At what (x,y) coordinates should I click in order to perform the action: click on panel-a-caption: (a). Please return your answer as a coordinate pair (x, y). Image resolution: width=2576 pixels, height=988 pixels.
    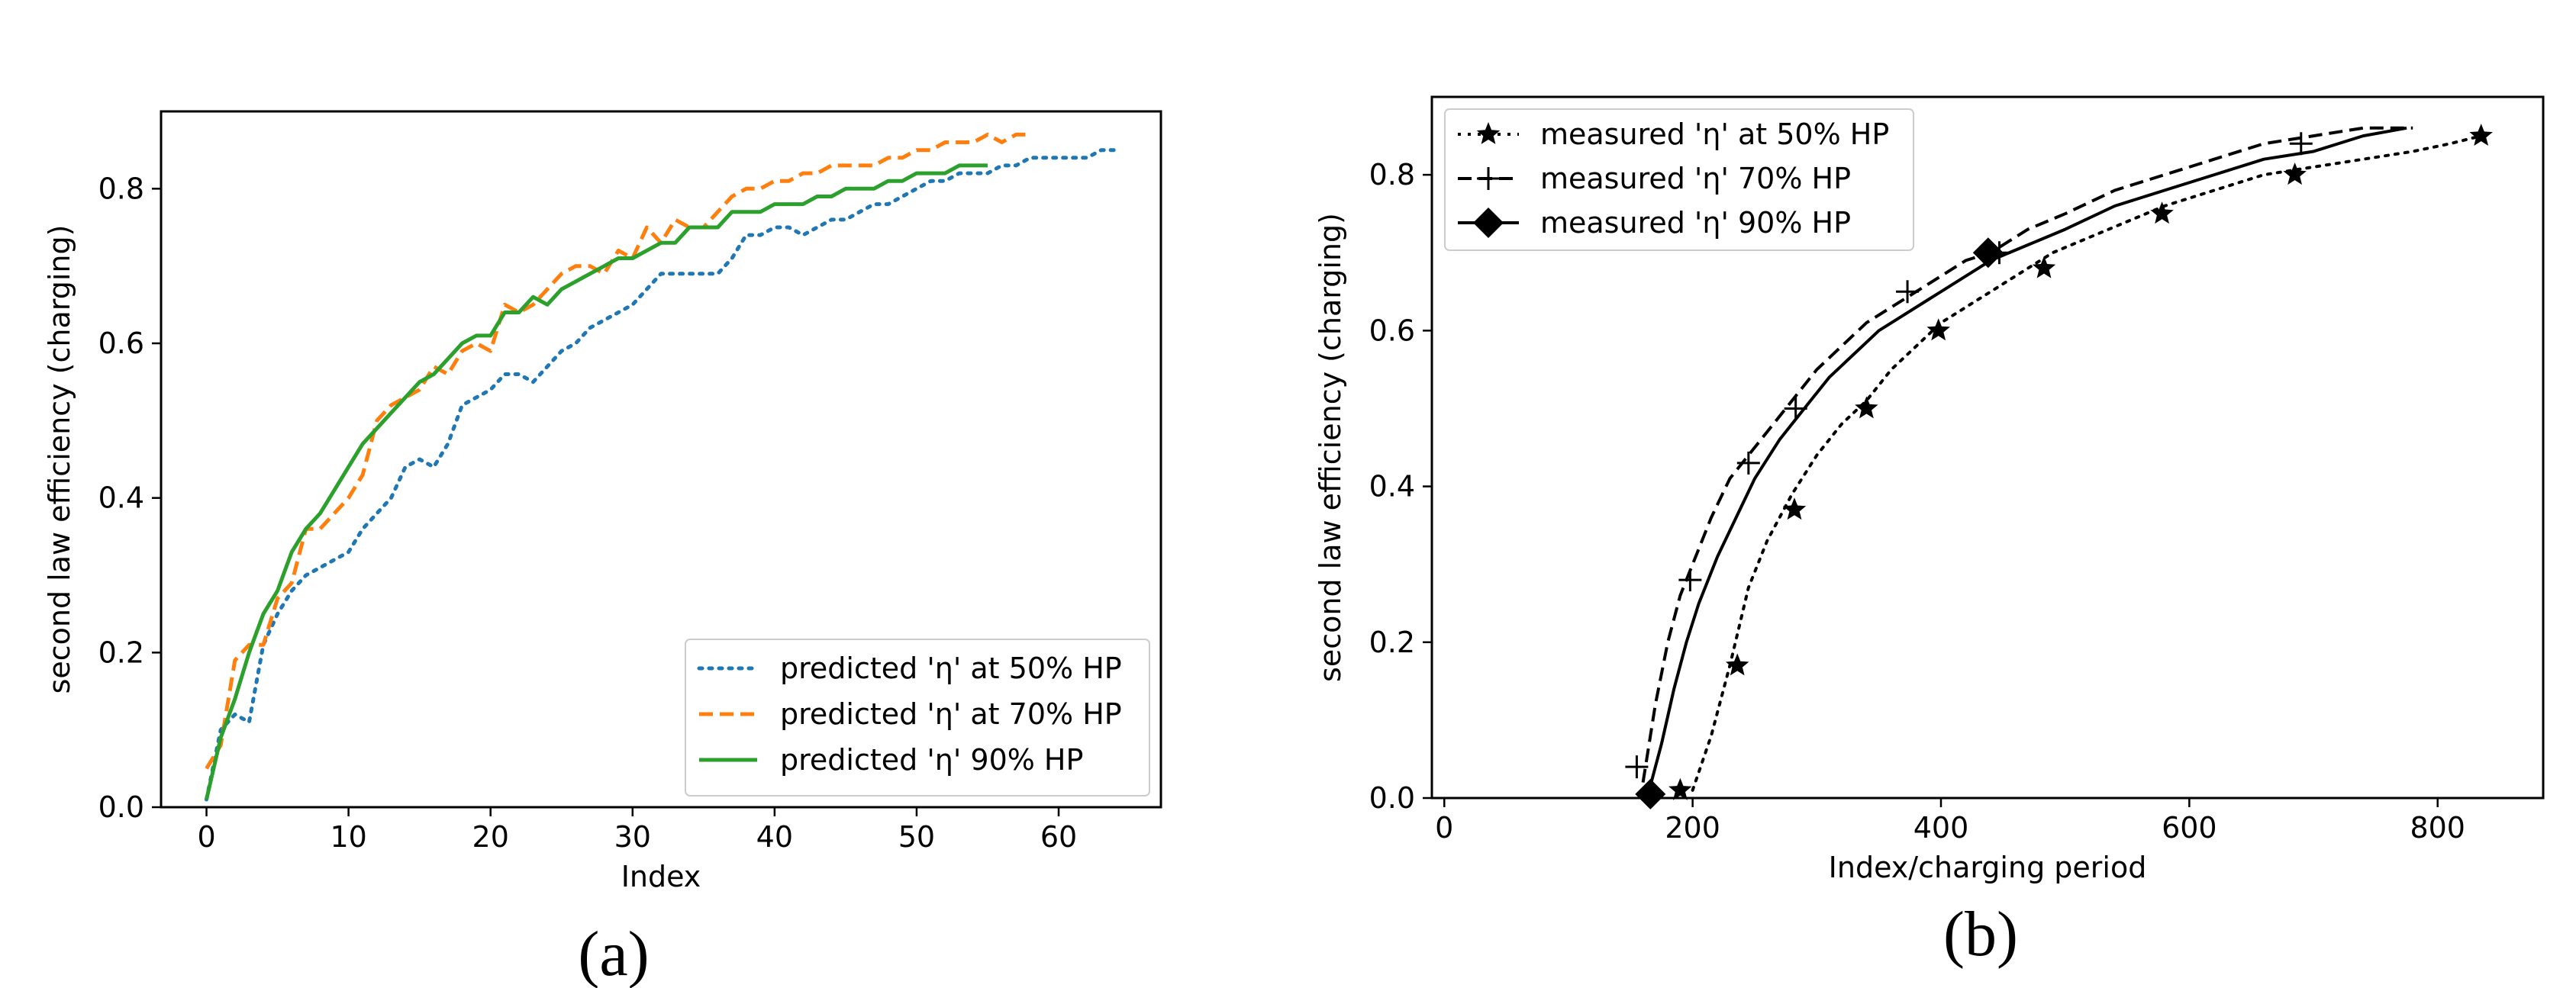
    Looking at the image, I should click on (614, 953).